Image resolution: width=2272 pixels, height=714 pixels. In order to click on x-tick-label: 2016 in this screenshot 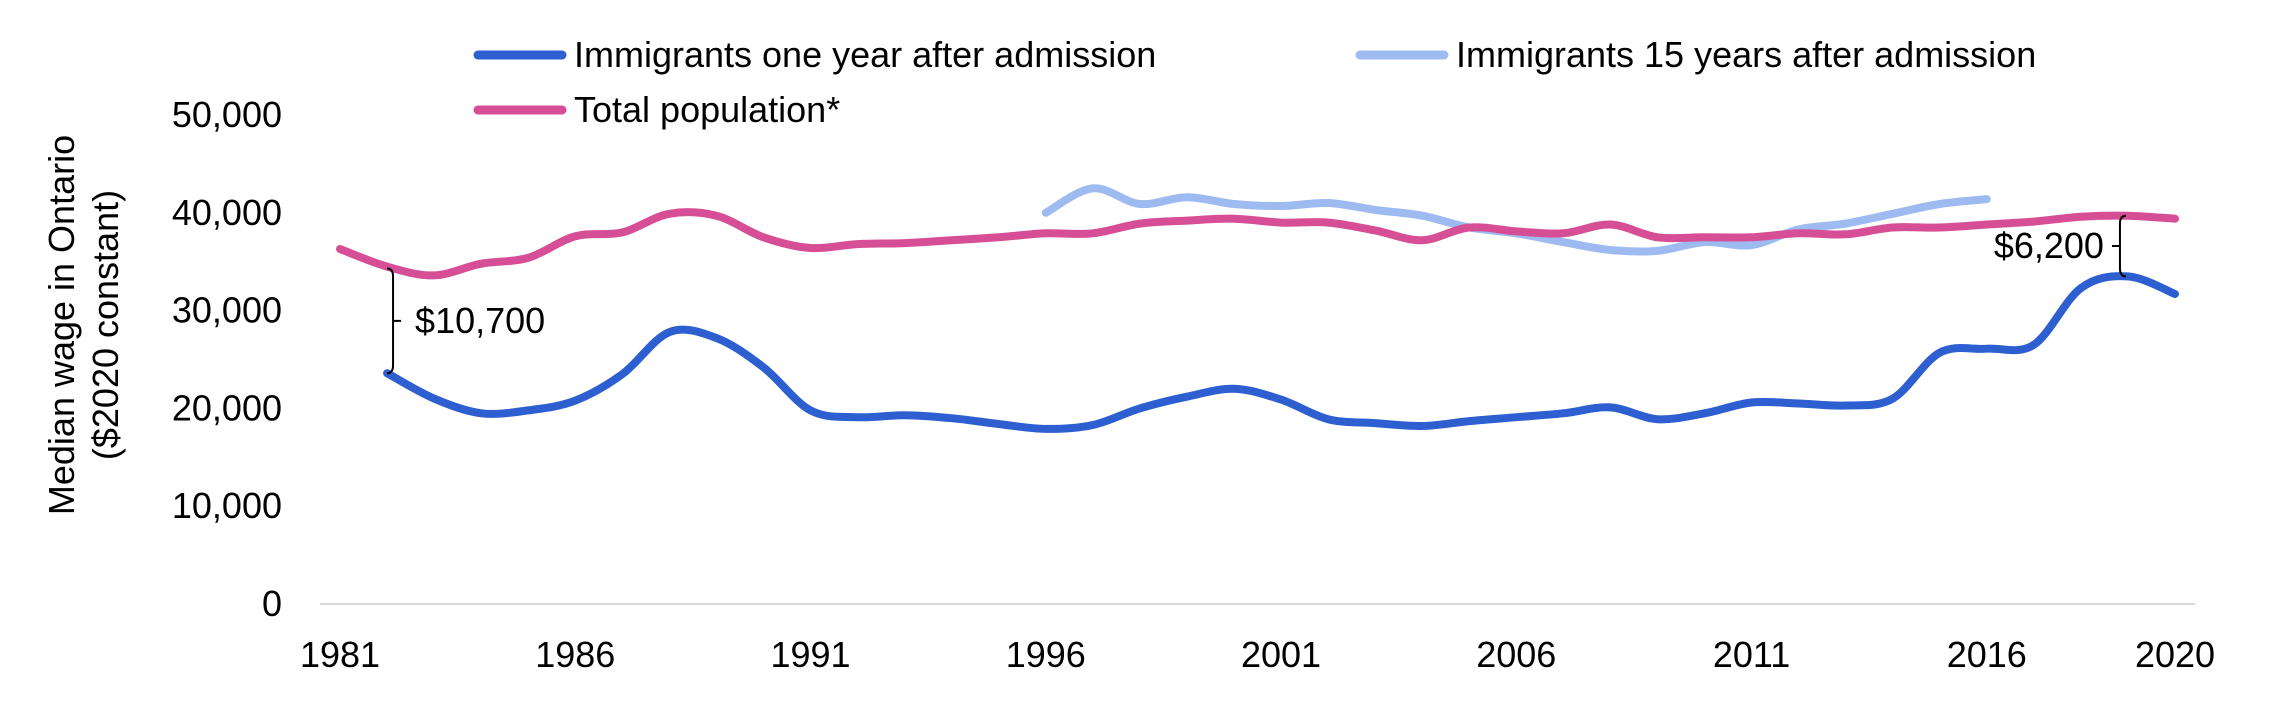, I will do `click(1987, 654)`.